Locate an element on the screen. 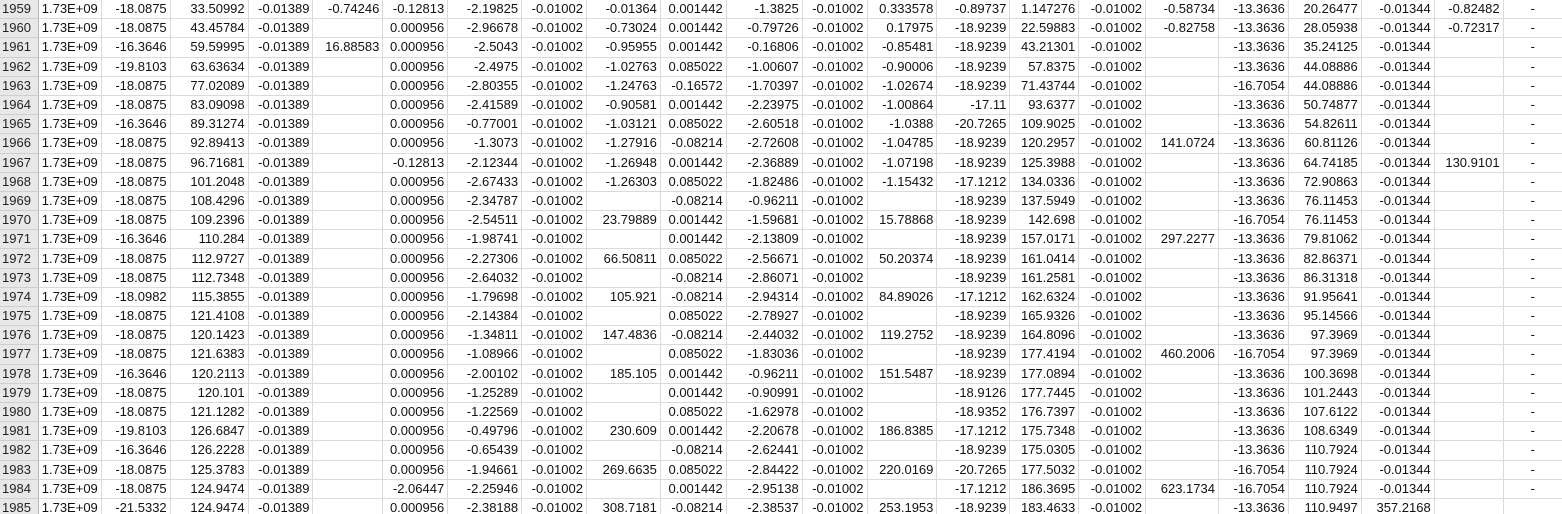 The width and height of the screenshot is (1562, 514). cell-J1966: -0.08214 is located at coordinates (693, 143).